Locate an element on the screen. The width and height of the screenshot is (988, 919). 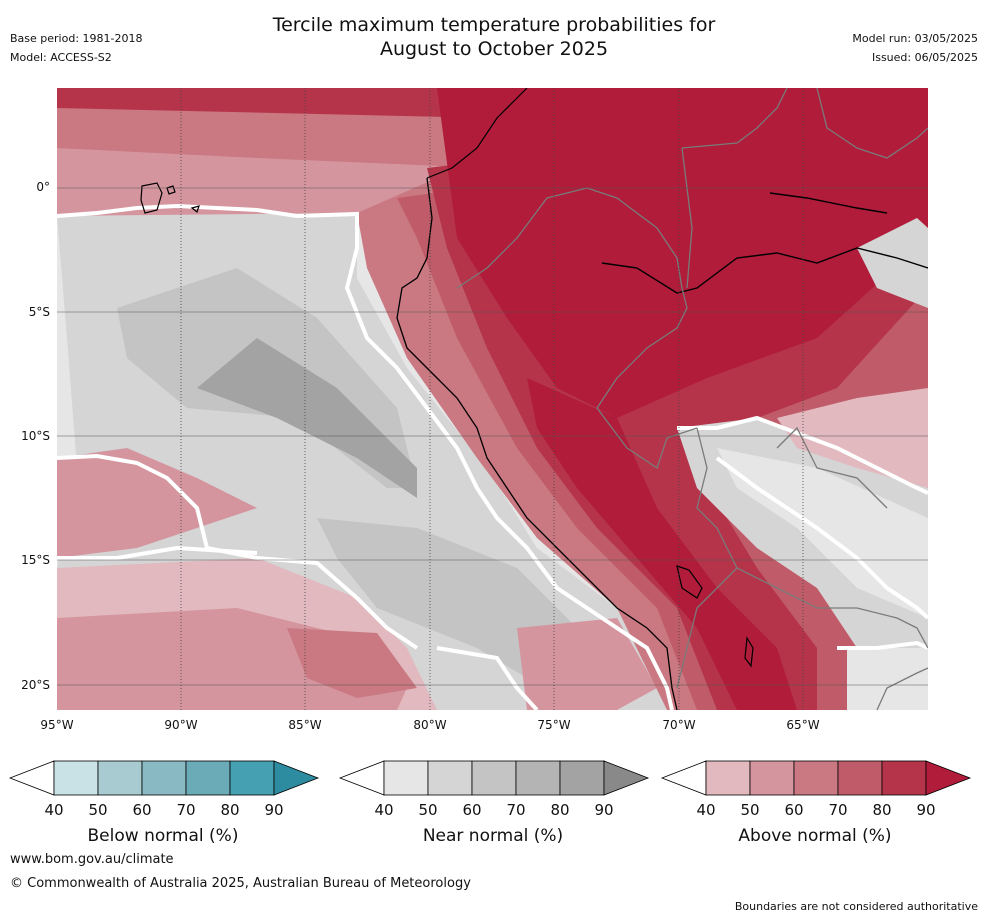
lat-label: 0° is located at coordinates (43, 187).